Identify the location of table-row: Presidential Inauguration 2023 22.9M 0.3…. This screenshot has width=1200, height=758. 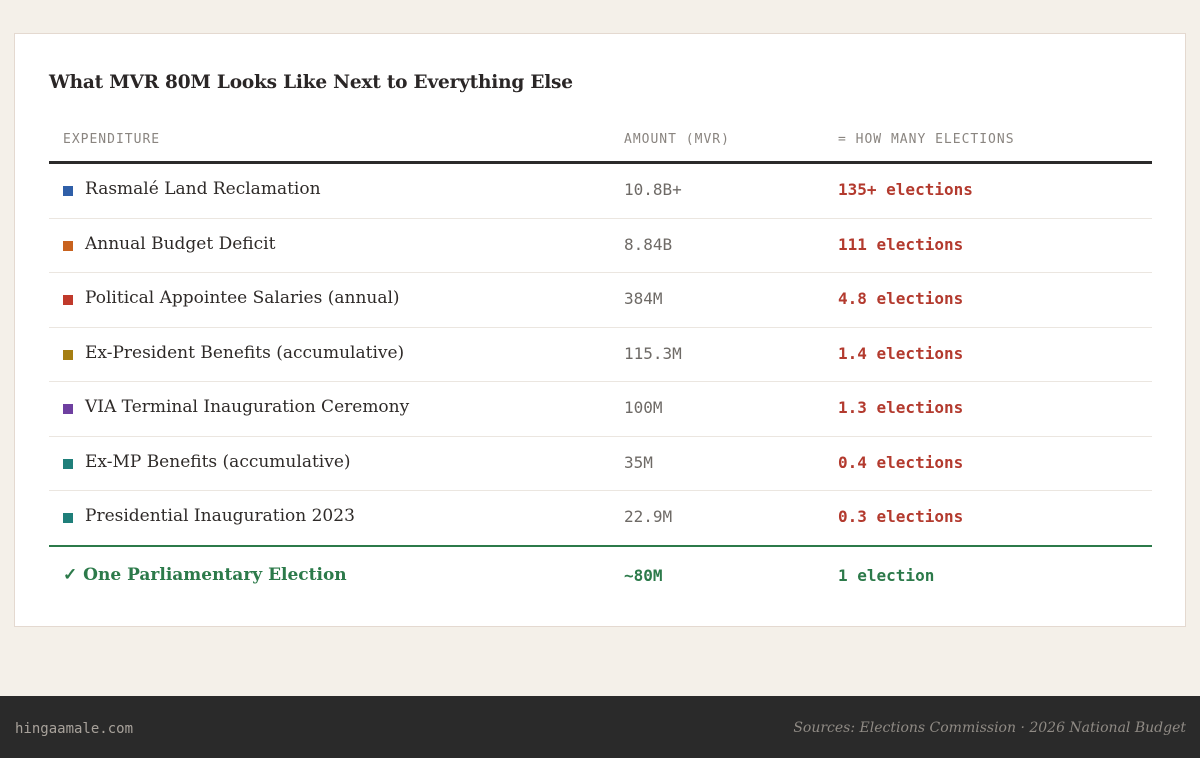
(600, 519).